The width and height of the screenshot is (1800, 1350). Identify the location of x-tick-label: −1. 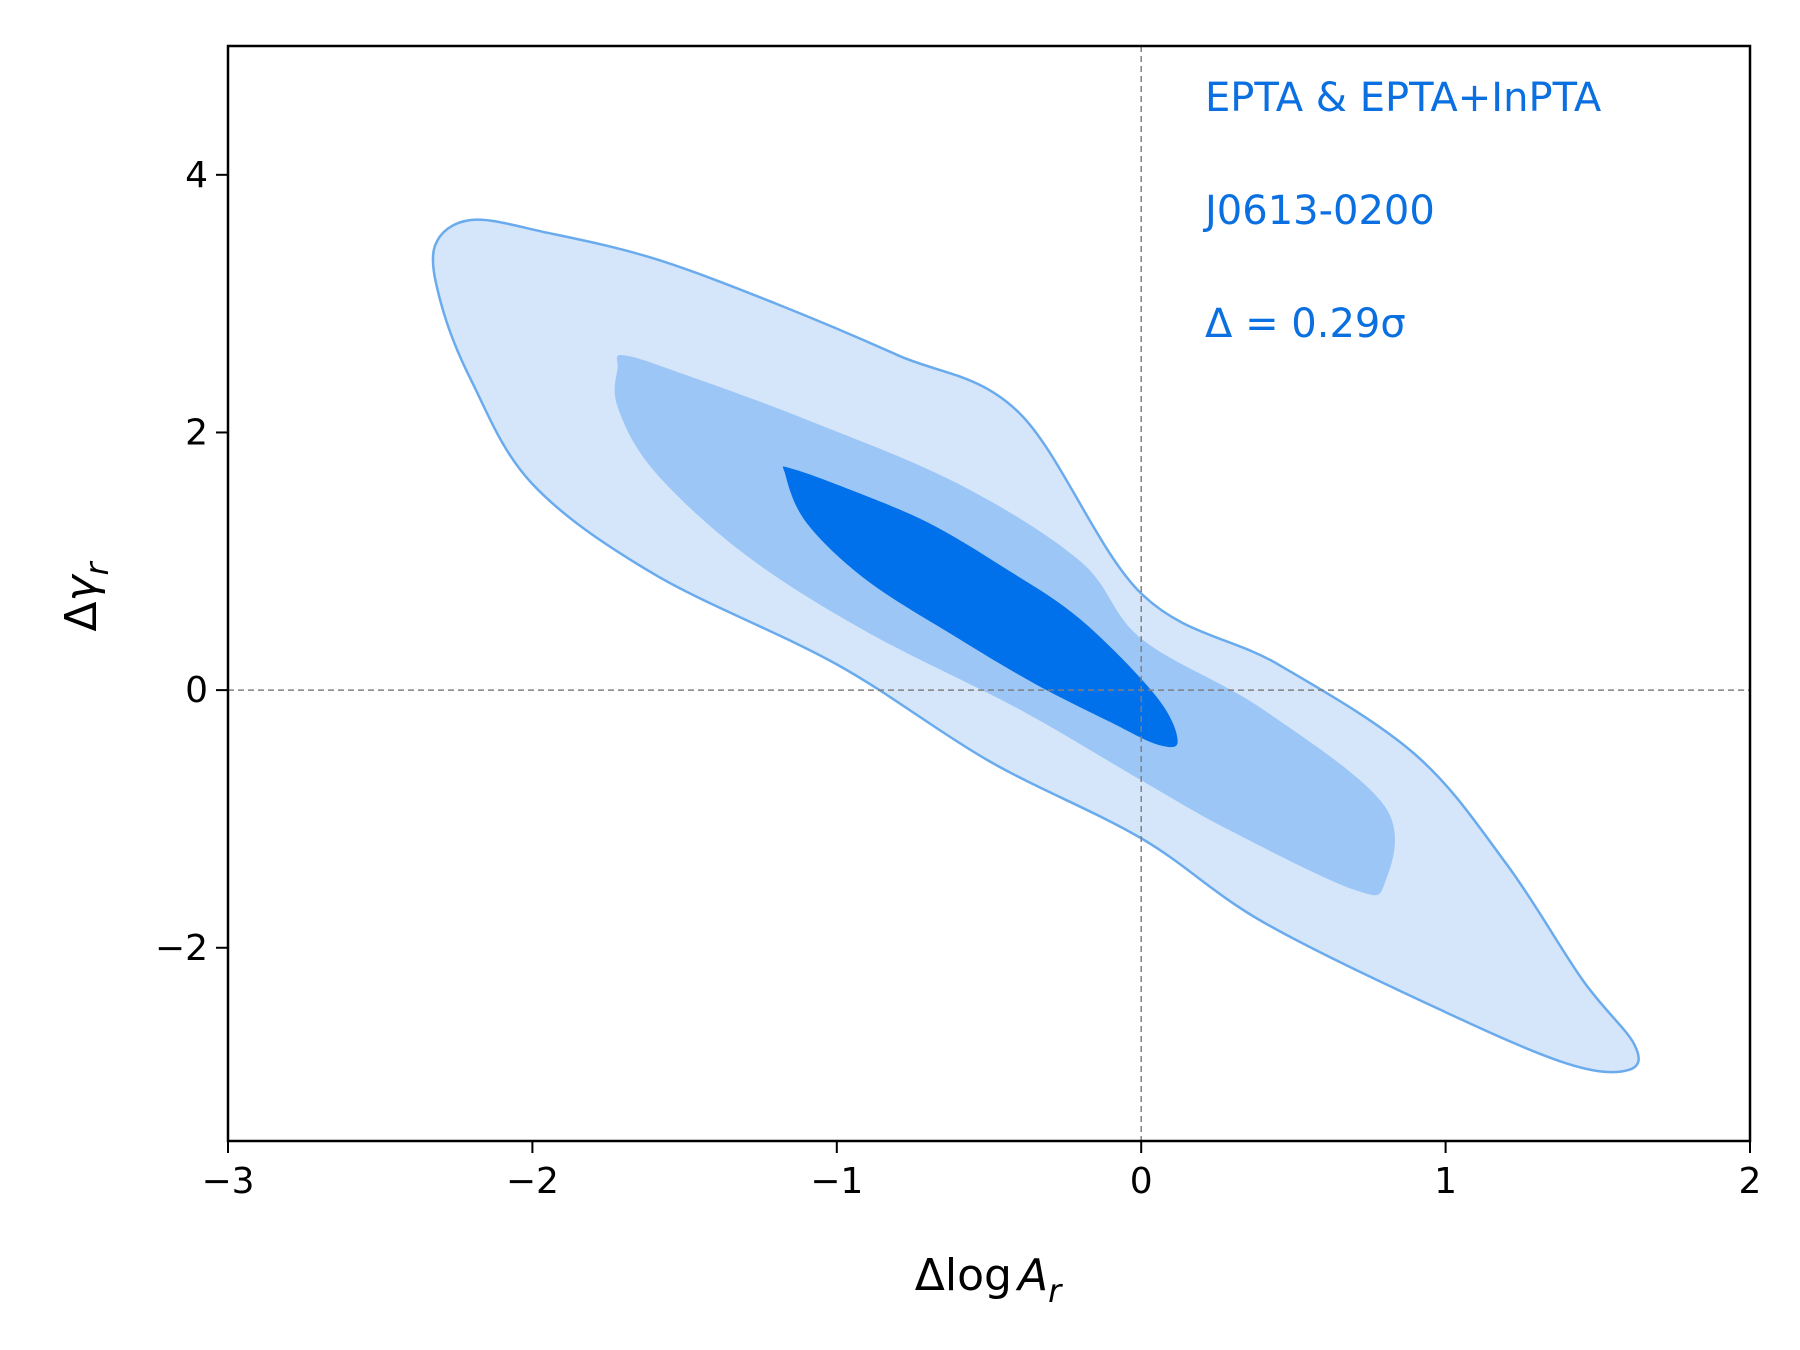
(836, 1181).